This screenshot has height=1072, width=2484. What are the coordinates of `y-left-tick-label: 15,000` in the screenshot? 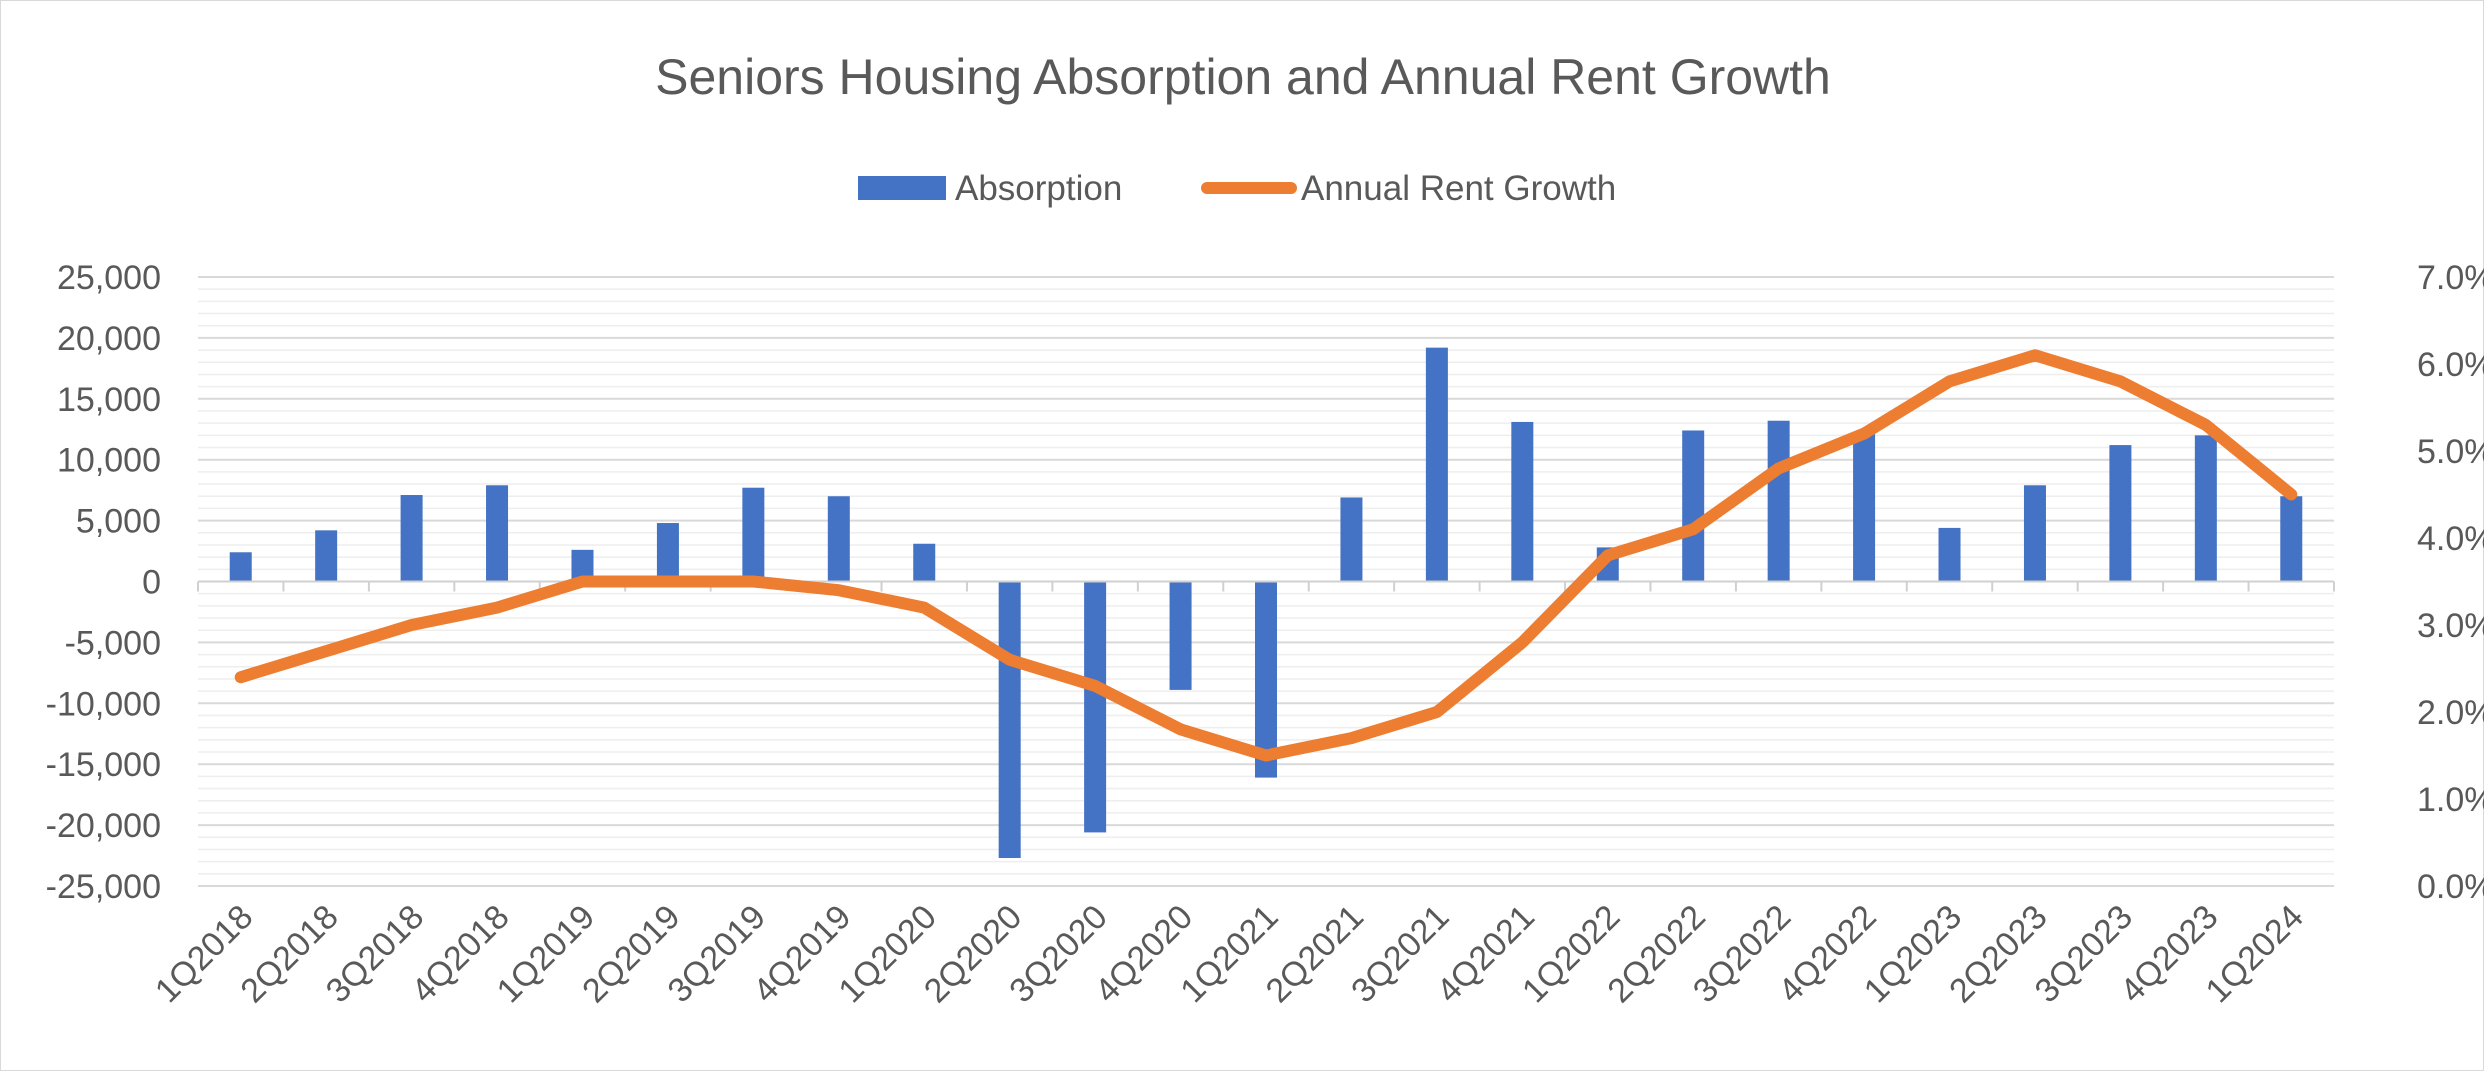 It's located at (109, 400).